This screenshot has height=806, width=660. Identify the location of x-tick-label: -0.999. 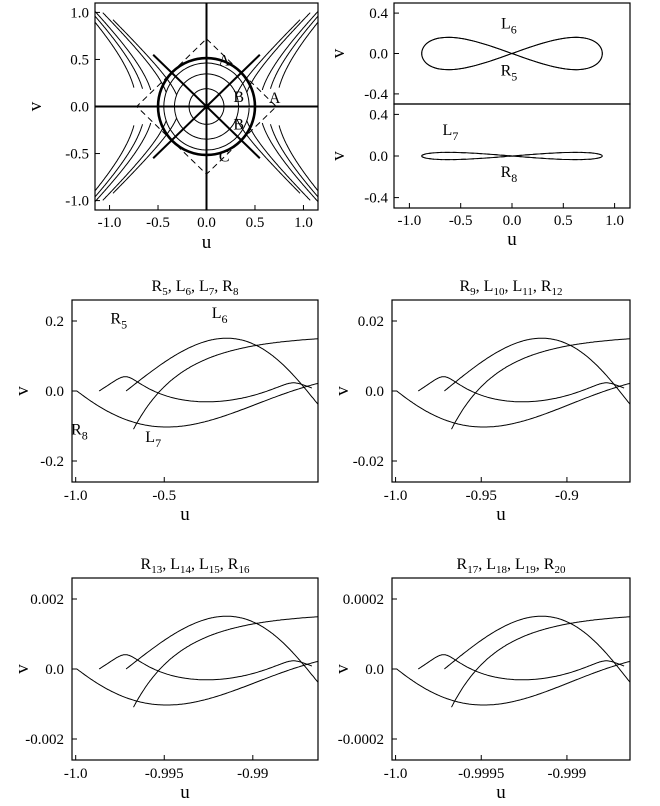
(567, 774).